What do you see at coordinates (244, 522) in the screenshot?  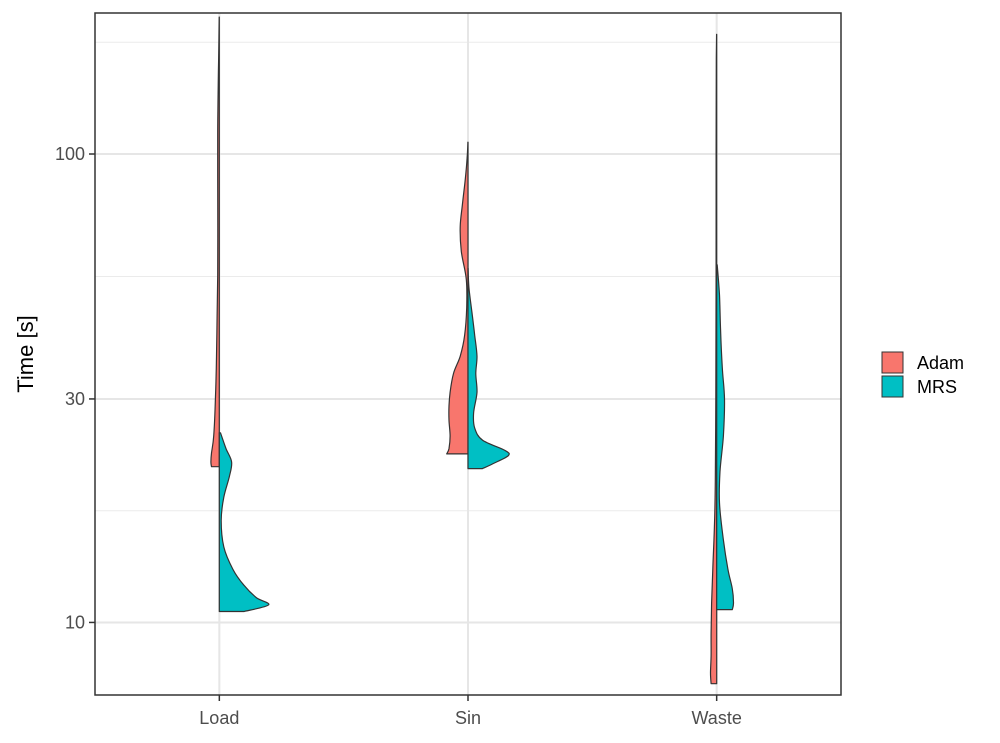 I see `violin-mrs-load` at bounding box center [244, 522].